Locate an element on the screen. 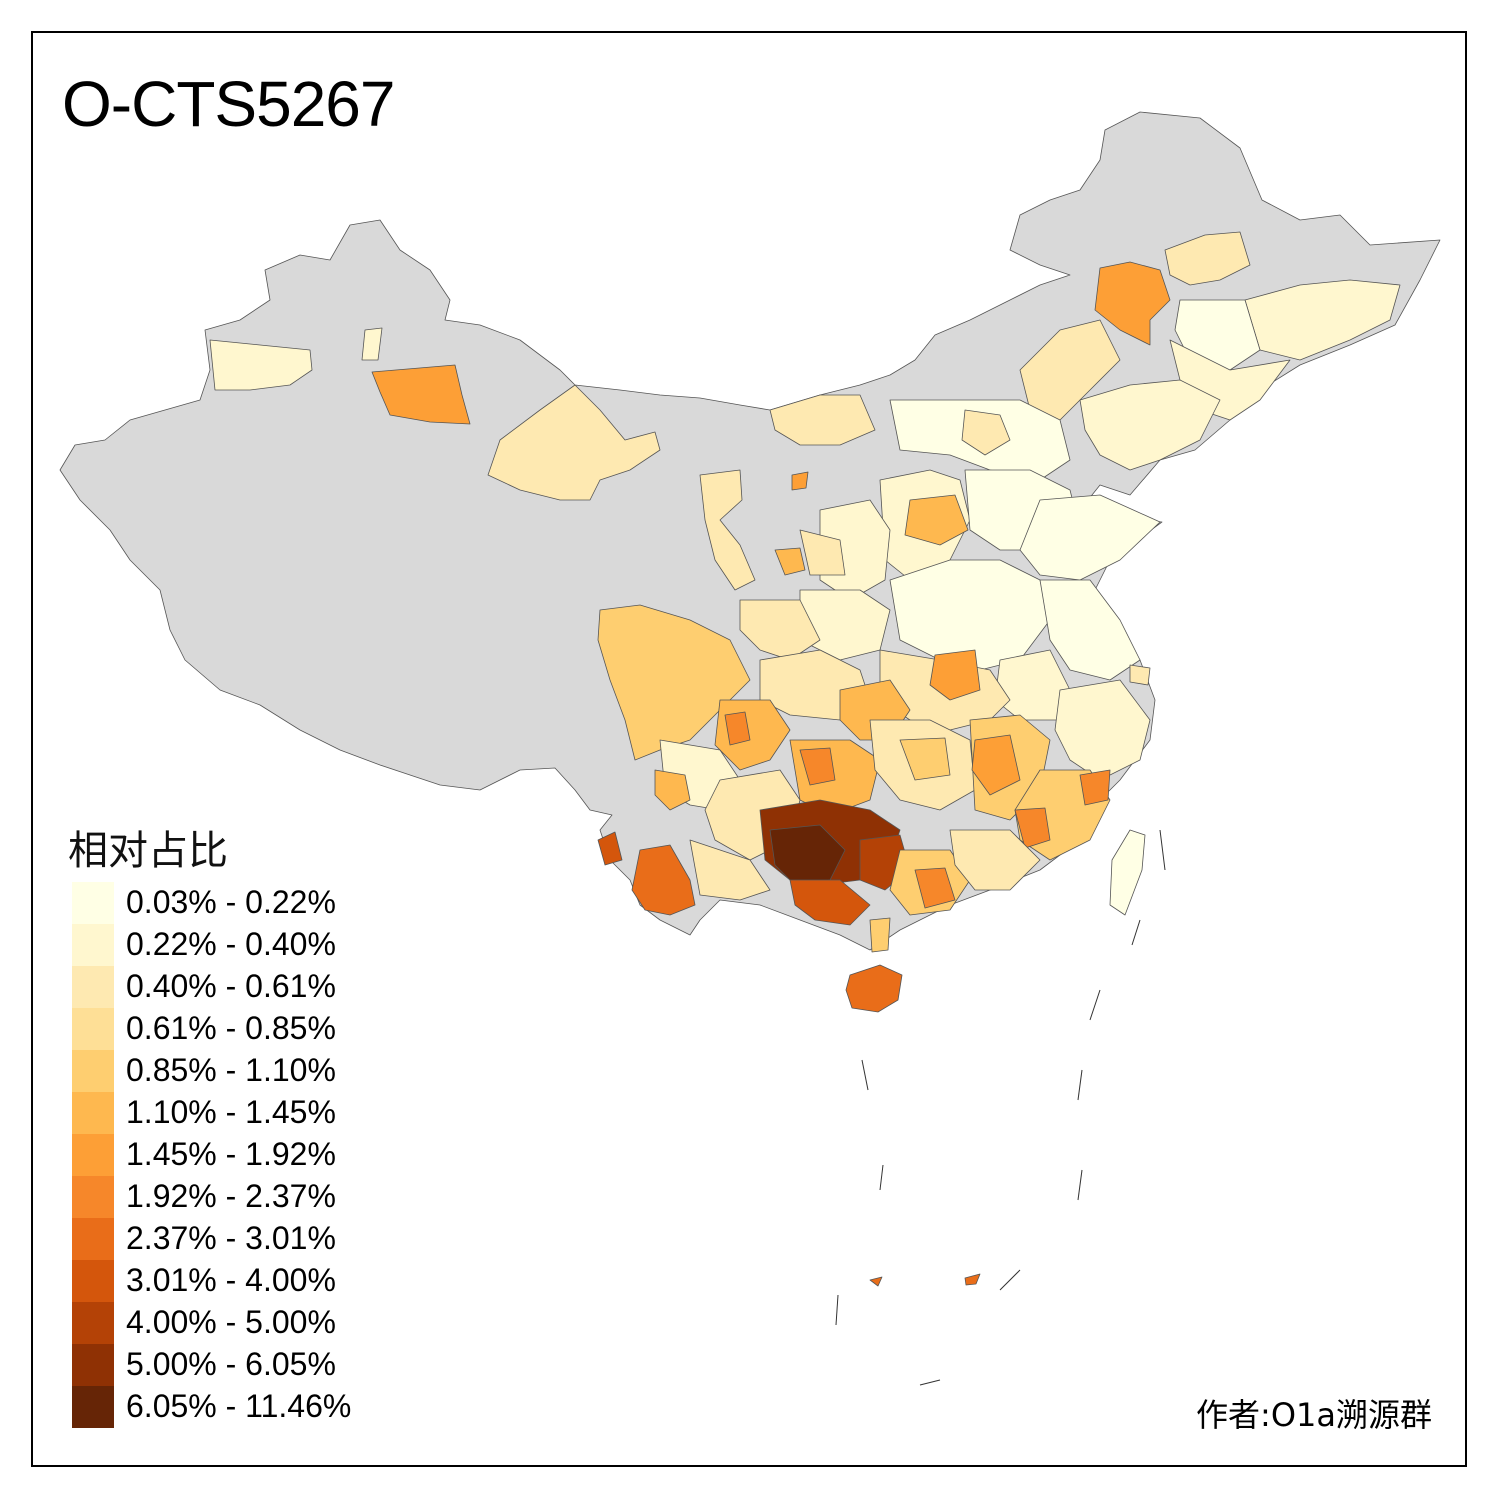 This screenshot has width=1500, height=1500. region-inner-mongolia-w is located at coordinates (822, 420).